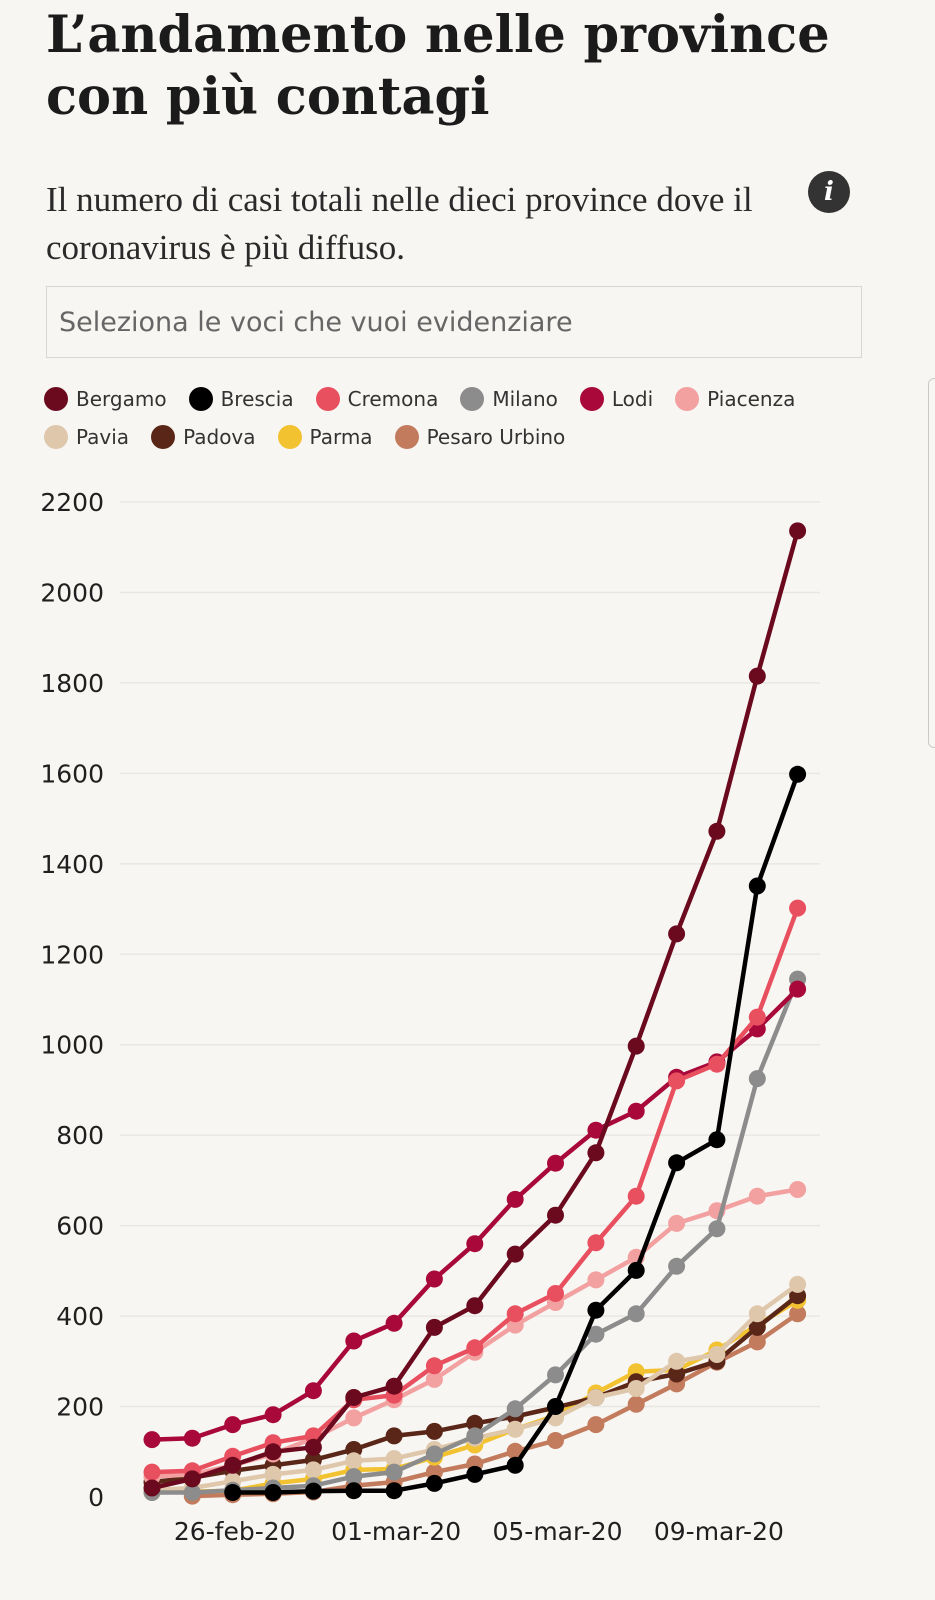 This screenshot has width=935, height=1600. What do you see at coordinates (557, 1531) in the screenshot?
I see `x-tick-label: 05-mar-20` at bounding box center [557, 1531].